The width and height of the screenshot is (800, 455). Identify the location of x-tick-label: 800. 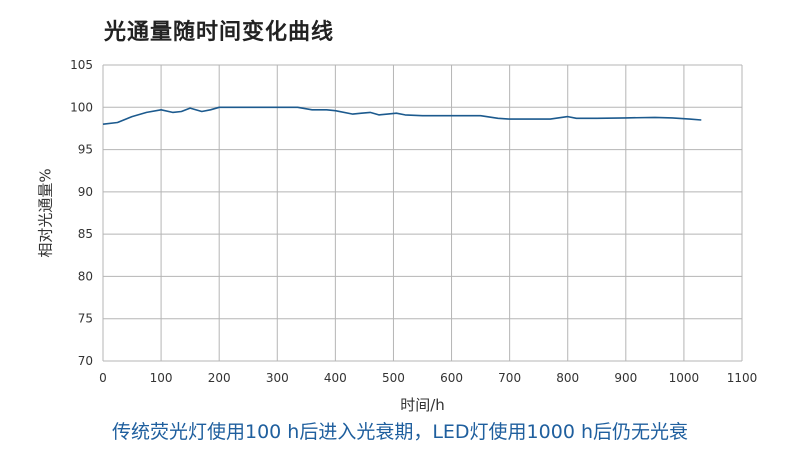
(567, 378).